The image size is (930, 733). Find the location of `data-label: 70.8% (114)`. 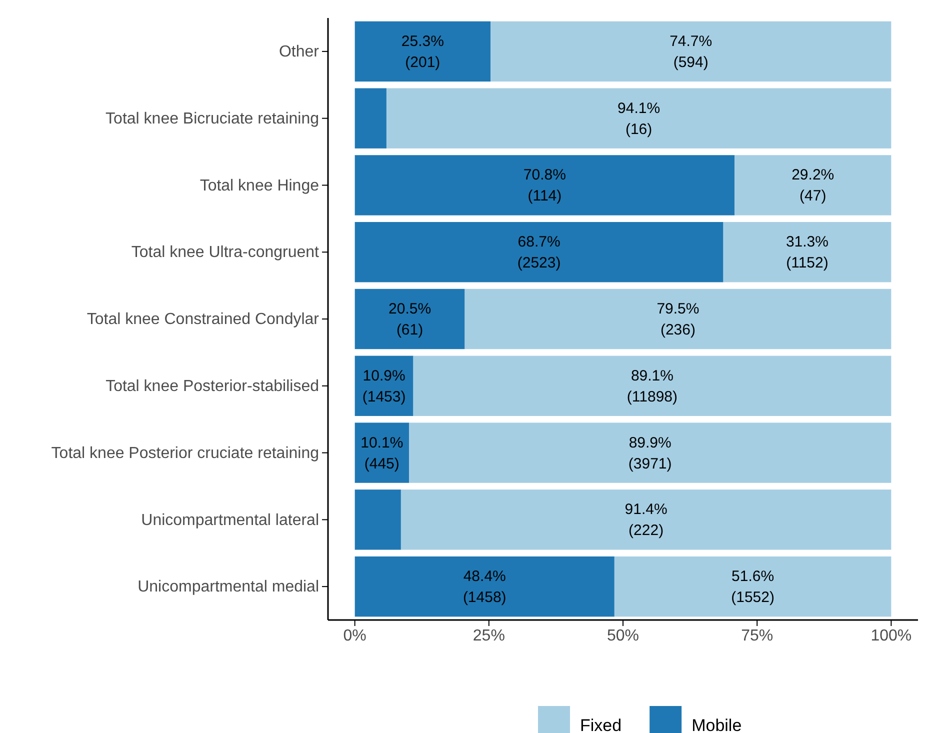

data-label: 70.8% (114) is located at coordinates (544, 185).